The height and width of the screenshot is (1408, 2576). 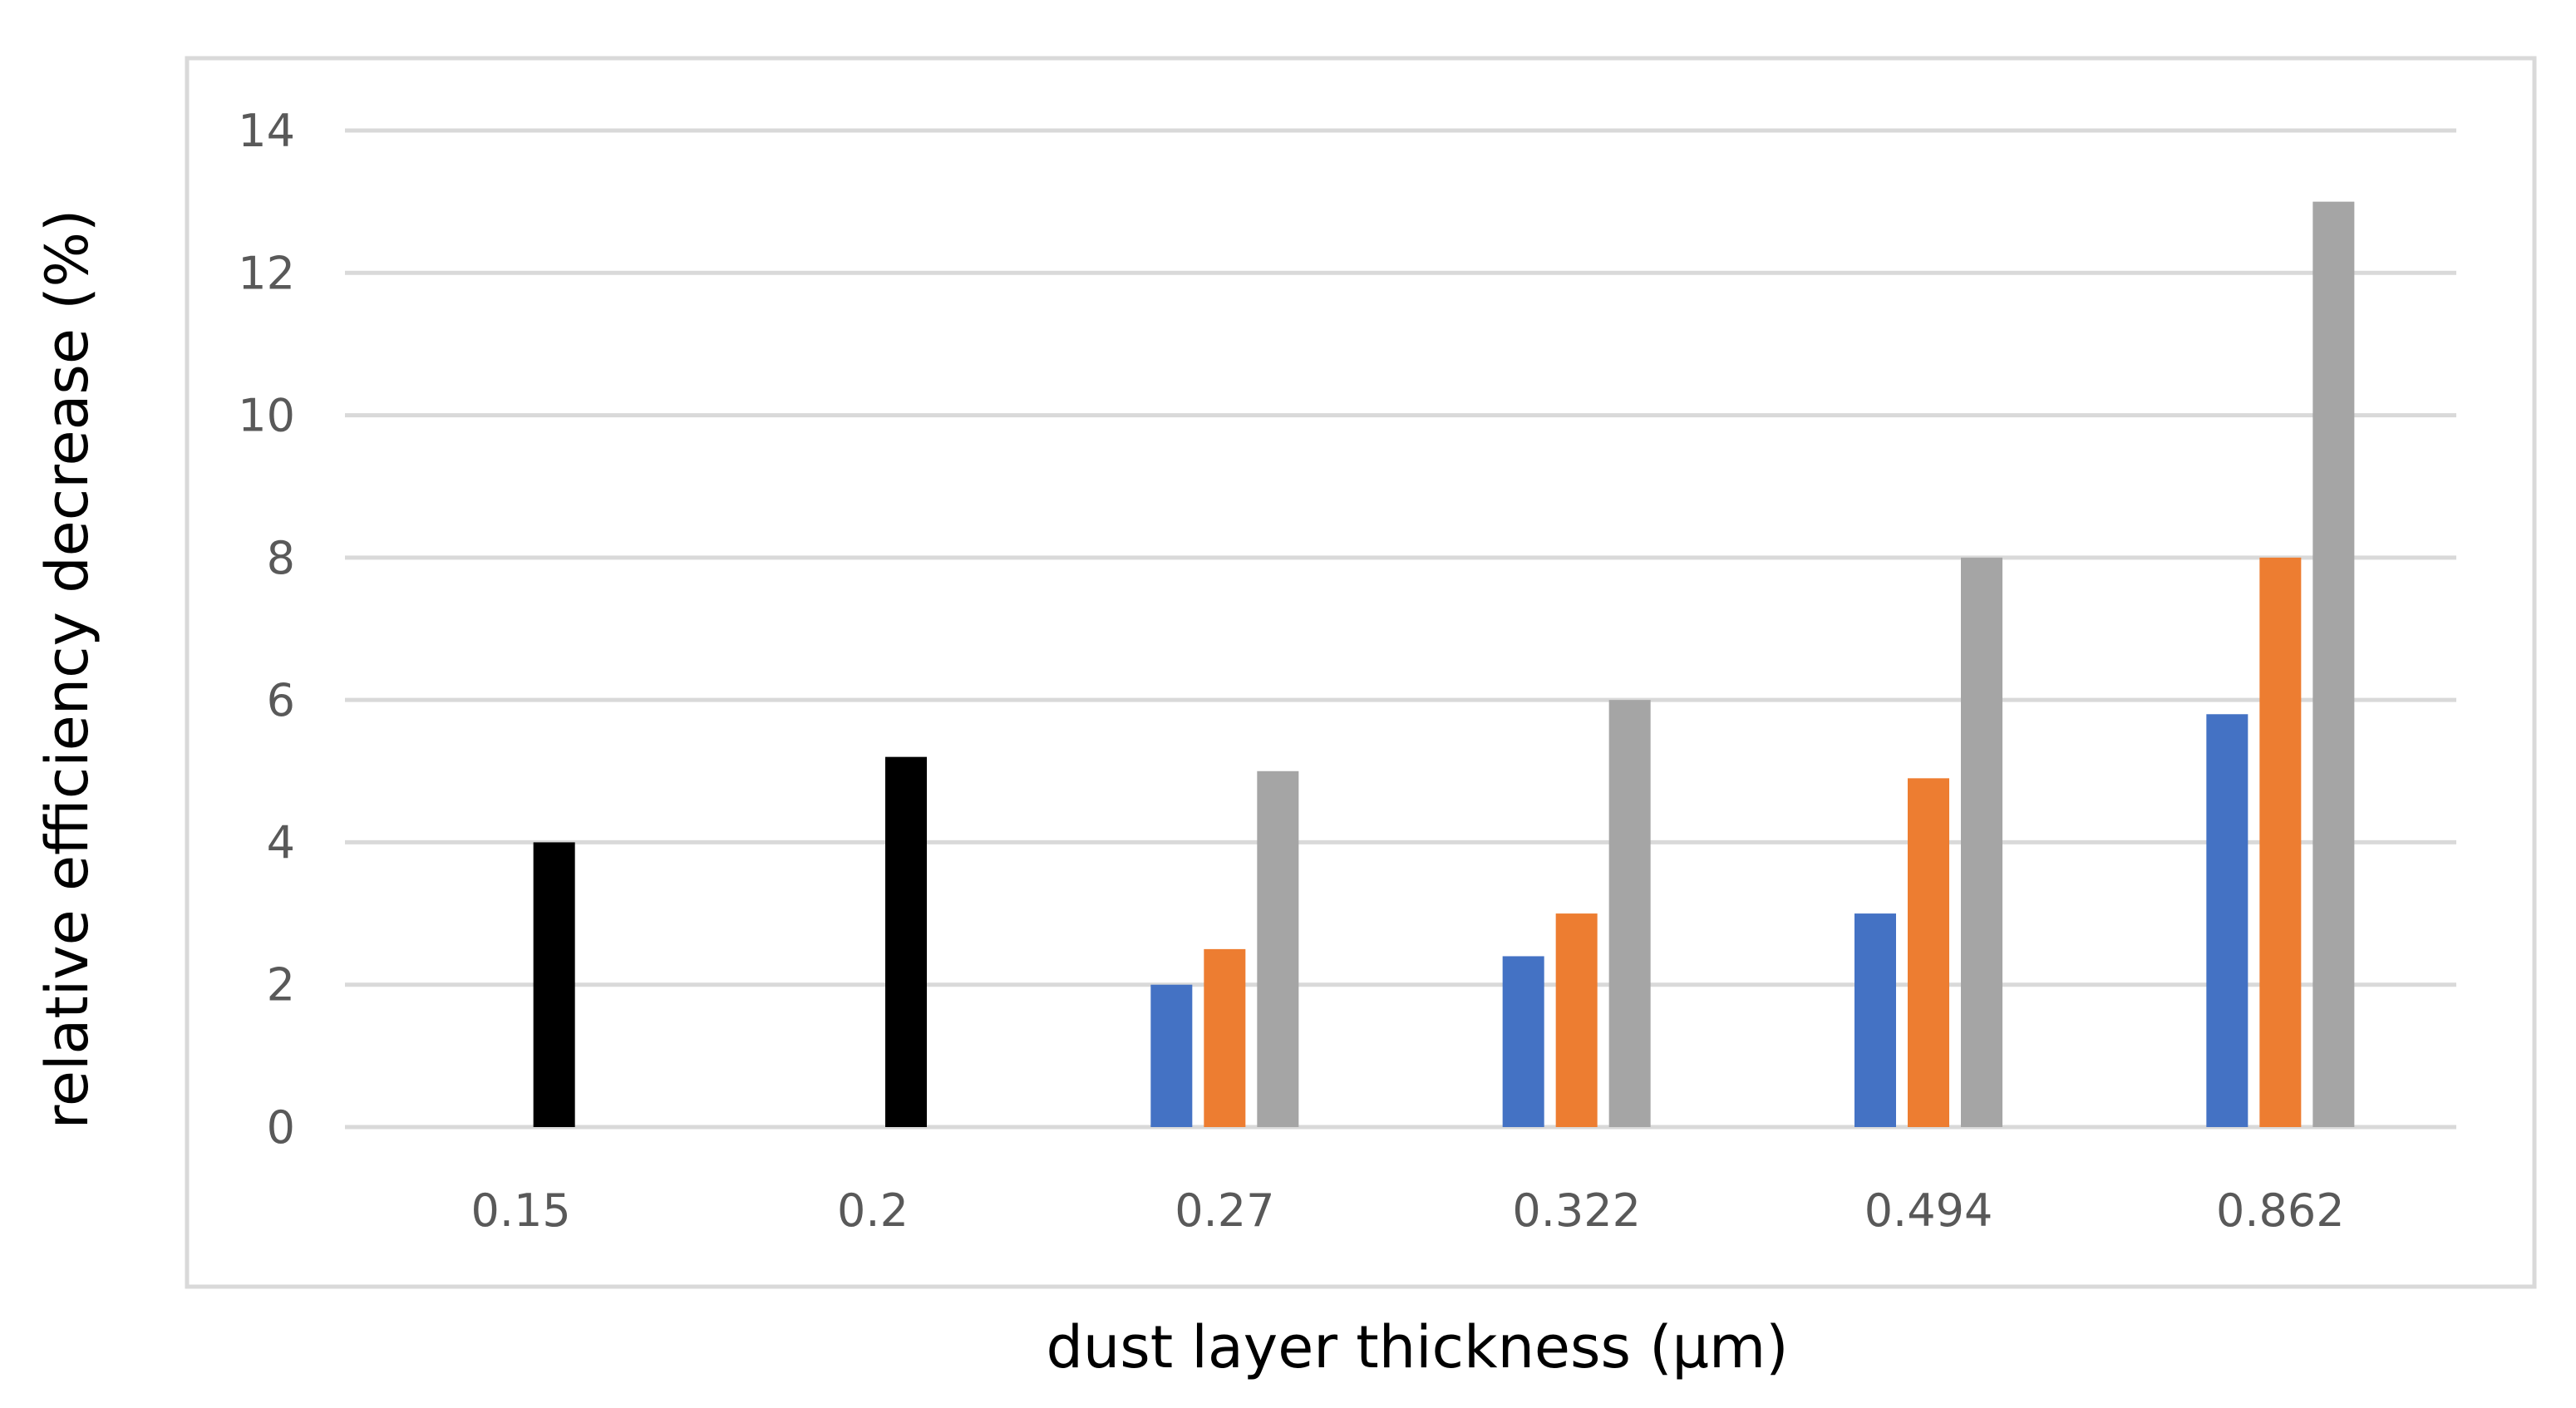 What do you see at coordinates (1576, 1210) in the screenshot?
I see `x-tick-label: 0.322` at bounding box center [1576, 1210].